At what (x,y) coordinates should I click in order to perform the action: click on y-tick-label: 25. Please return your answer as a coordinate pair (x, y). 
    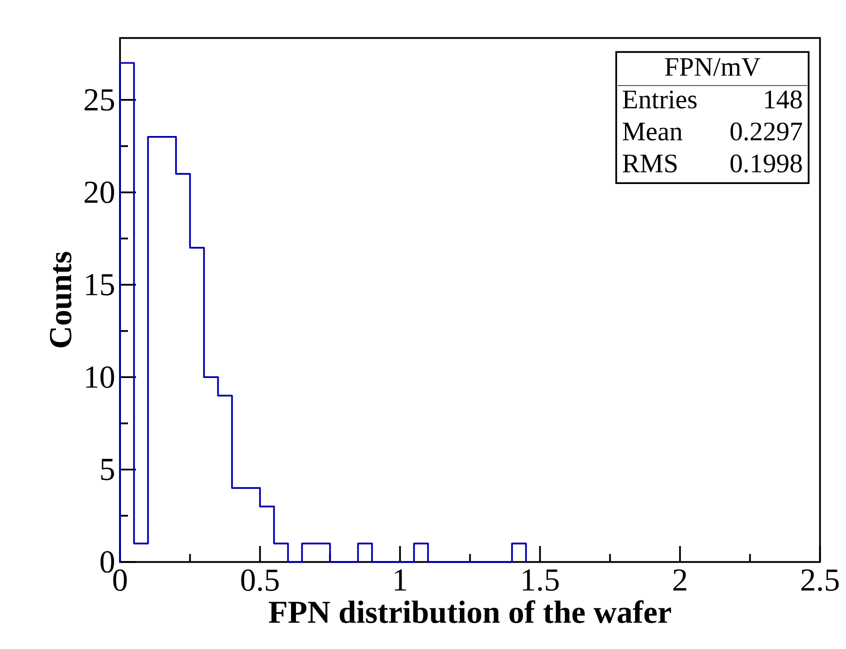
    Looking at the image, I should click on (99, 100).